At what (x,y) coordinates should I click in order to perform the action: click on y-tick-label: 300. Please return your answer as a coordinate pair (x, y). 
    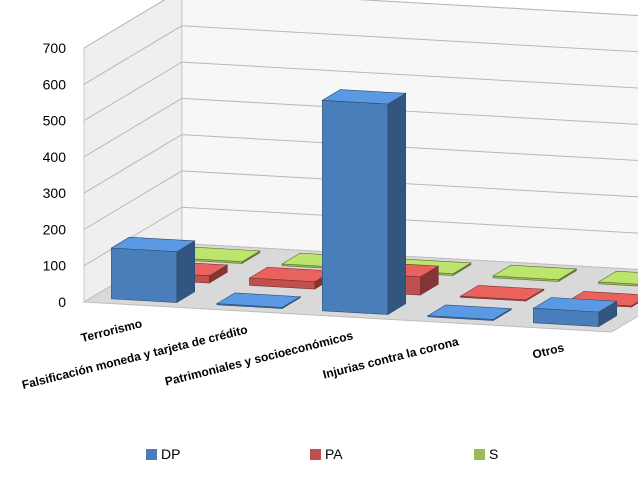
    Looking at the image, I should click on (55, 193).